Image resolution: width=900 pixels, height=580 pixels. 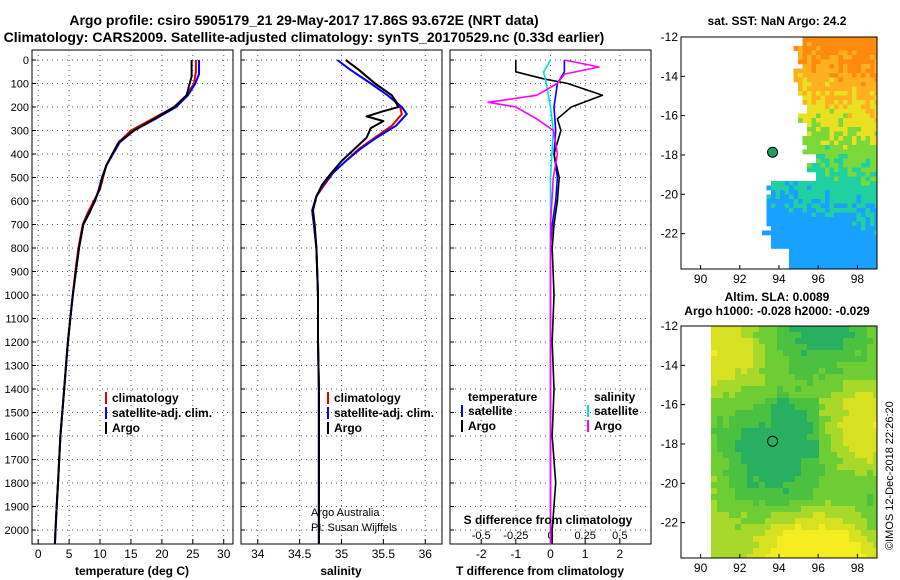 What do you see at coordinates (17, 437) in the screenshot?
I see `depth-tick-label: 1600` at bounding box center [17, 437].